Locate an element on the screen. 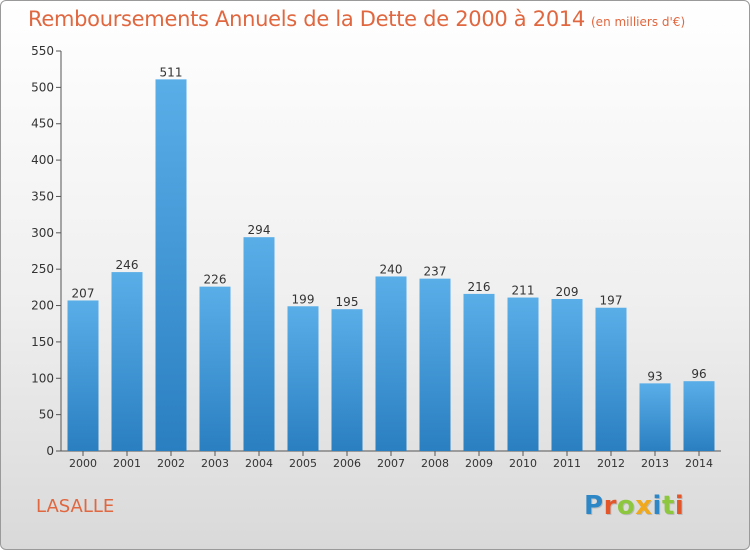 The width and height of the screenshot is (750, 550). x-tick-label: 2000 is located at coordinates (83, 463).